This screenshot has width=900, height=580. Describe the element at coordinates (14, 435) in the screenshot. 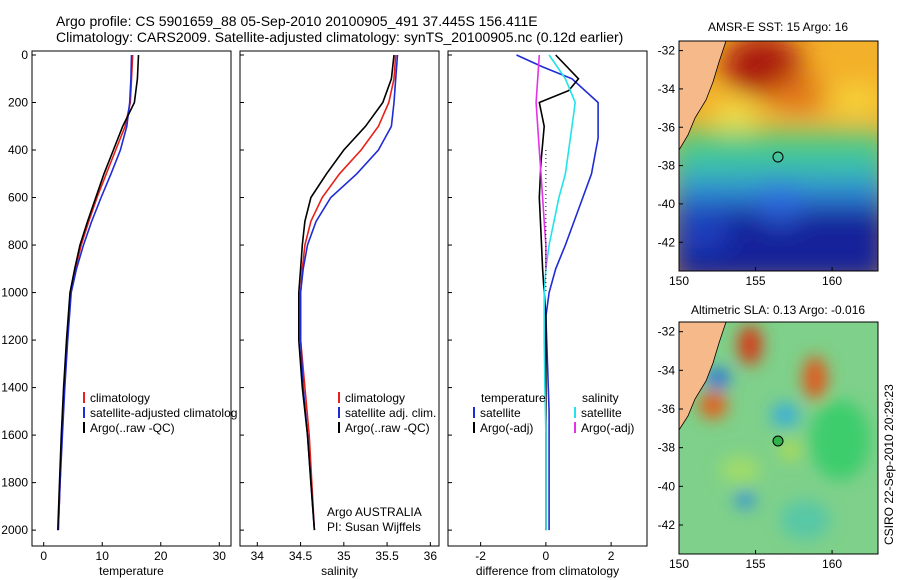

I see `depth-ytick-8: 1600` at that location.